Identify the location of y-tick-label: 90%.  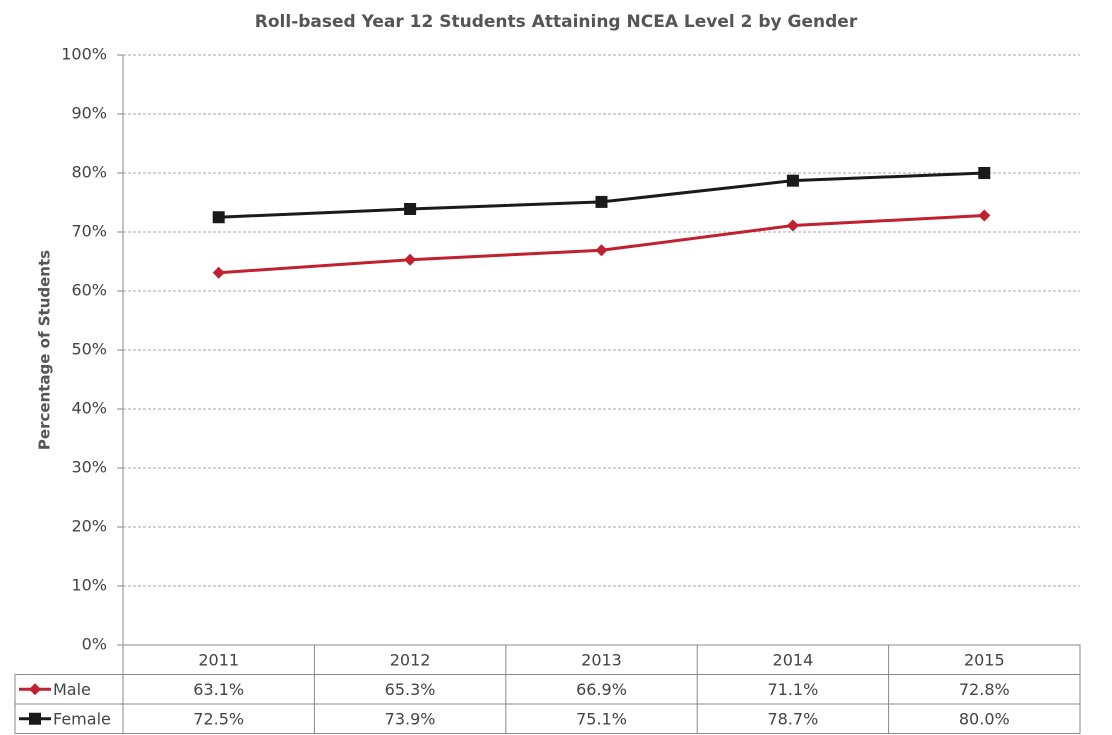
(89, 113).